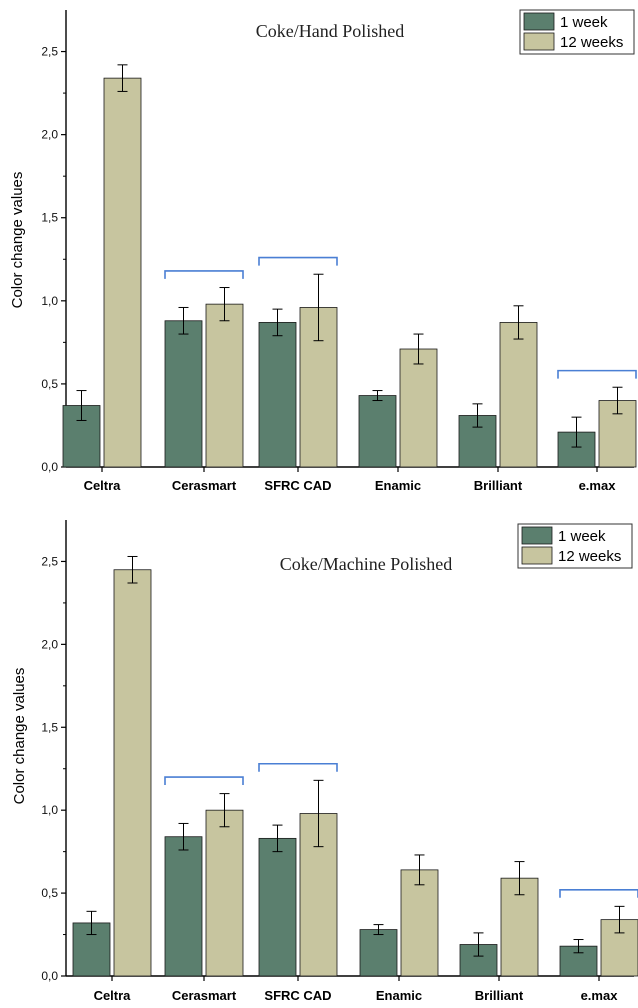 The image size is (638, 1008). I want to click on chart-title: Coke/Machine Polished, so click(366, 564).